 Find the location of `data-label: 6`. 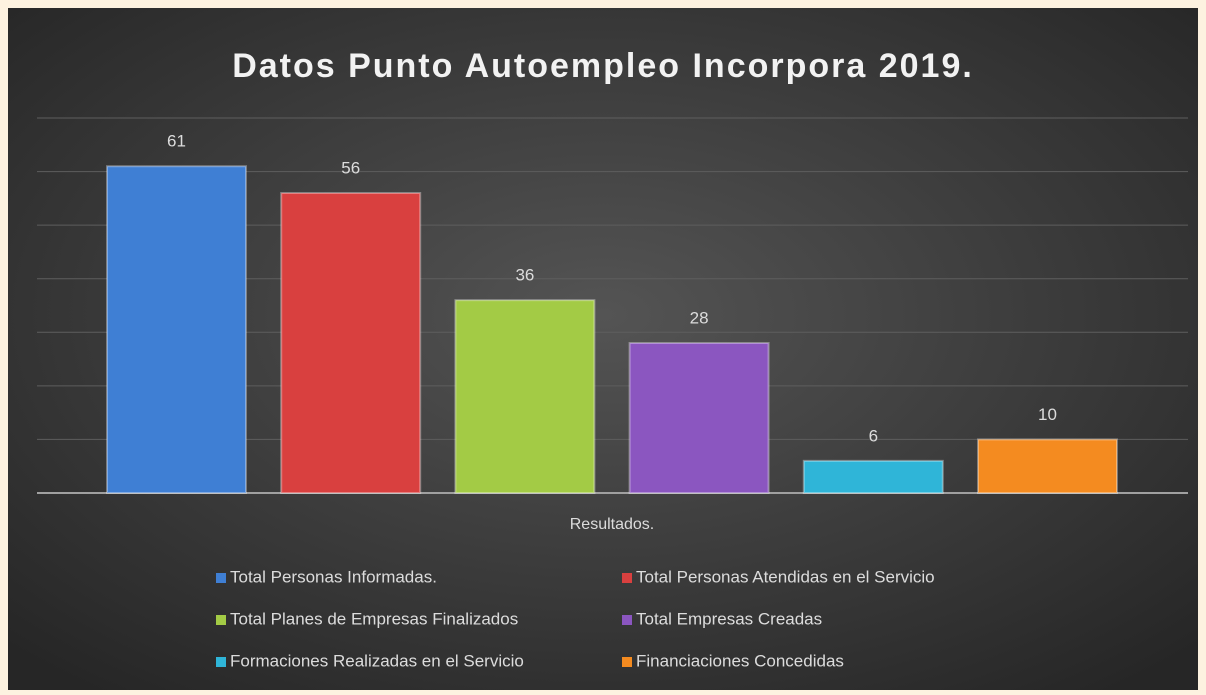

data-label: 6 is located at coordinates (873, 435).